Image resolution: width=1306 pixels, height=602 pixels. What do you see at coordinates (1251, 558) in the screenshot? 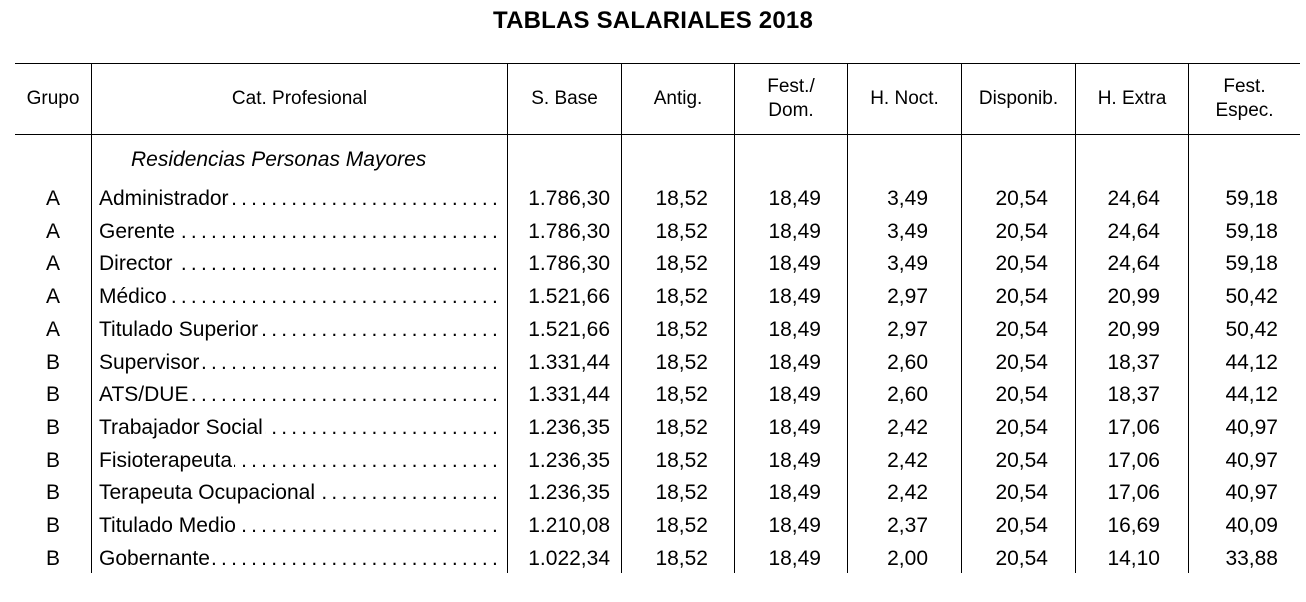
I see `festivos-especiales-cell: 33,88` at bounding box center [1251, 558].